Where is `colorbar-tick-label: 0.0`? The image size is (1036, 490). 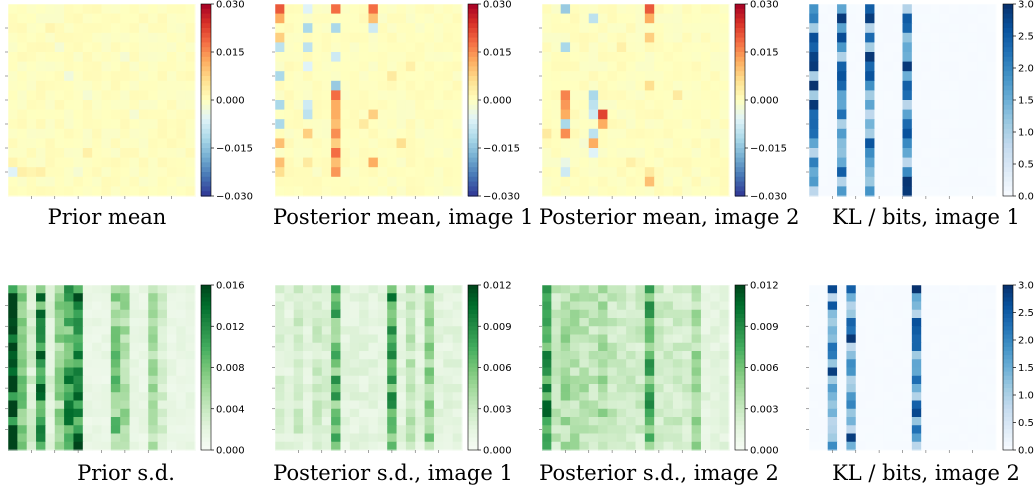 colorbar-tick-label: 0.0 is located at coordinates (1026, 451).